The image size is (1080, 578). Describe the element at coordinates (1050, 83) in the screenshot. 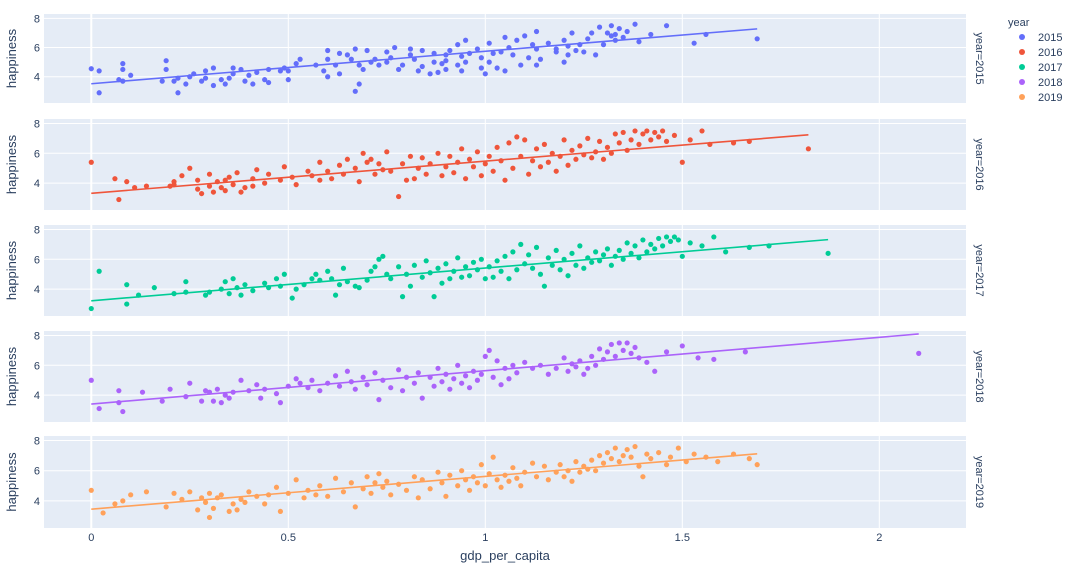

I see `legend-entry-2018: 2018` at that location.